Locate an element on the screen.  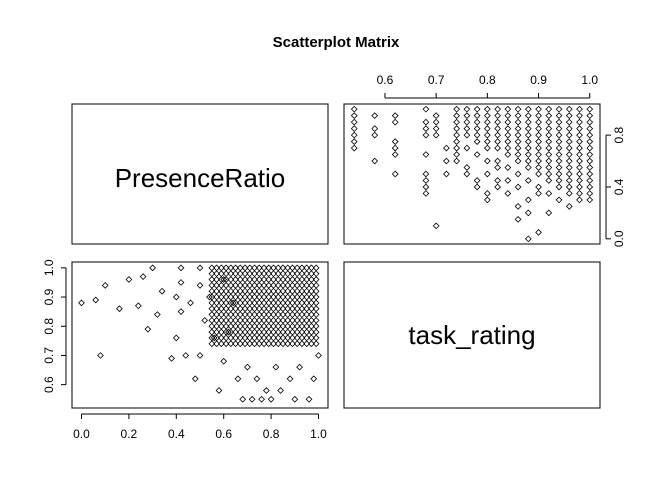
scatter-points-bottom-left is located at coordinates (200, 333).